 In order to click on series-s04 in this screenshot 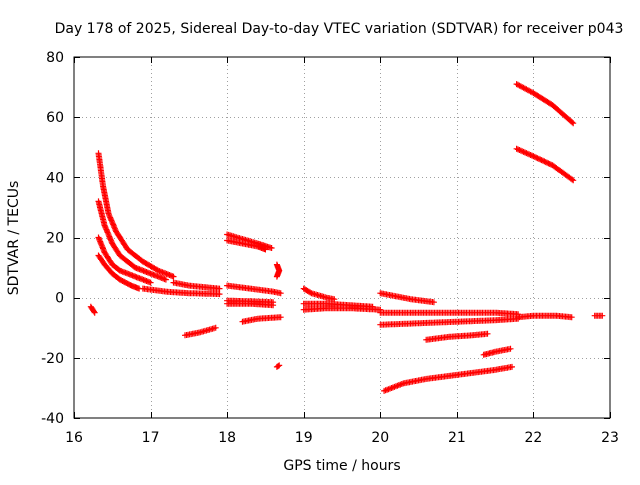, I will do `click(124, 260)`.